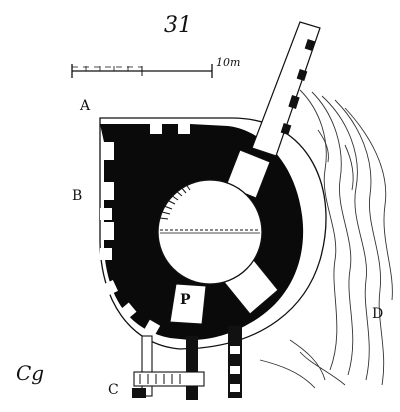 This screenshot has height=412, width=400. Describe the element at coordinates (185, 300) in the screenshot. I see `label-p: P` at that location.